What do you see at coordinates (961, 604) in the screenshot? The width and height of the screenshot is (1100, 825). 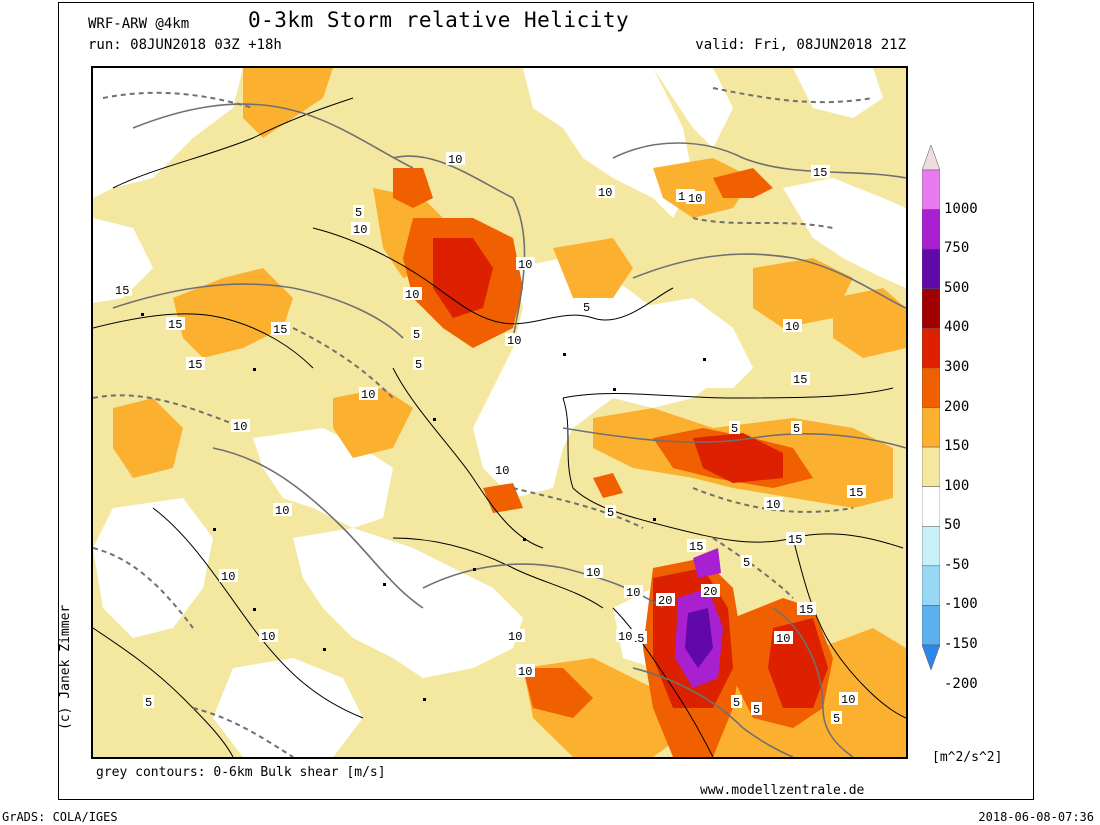 I see `legend-tick-label: -100` at bounding box center [961, 604].